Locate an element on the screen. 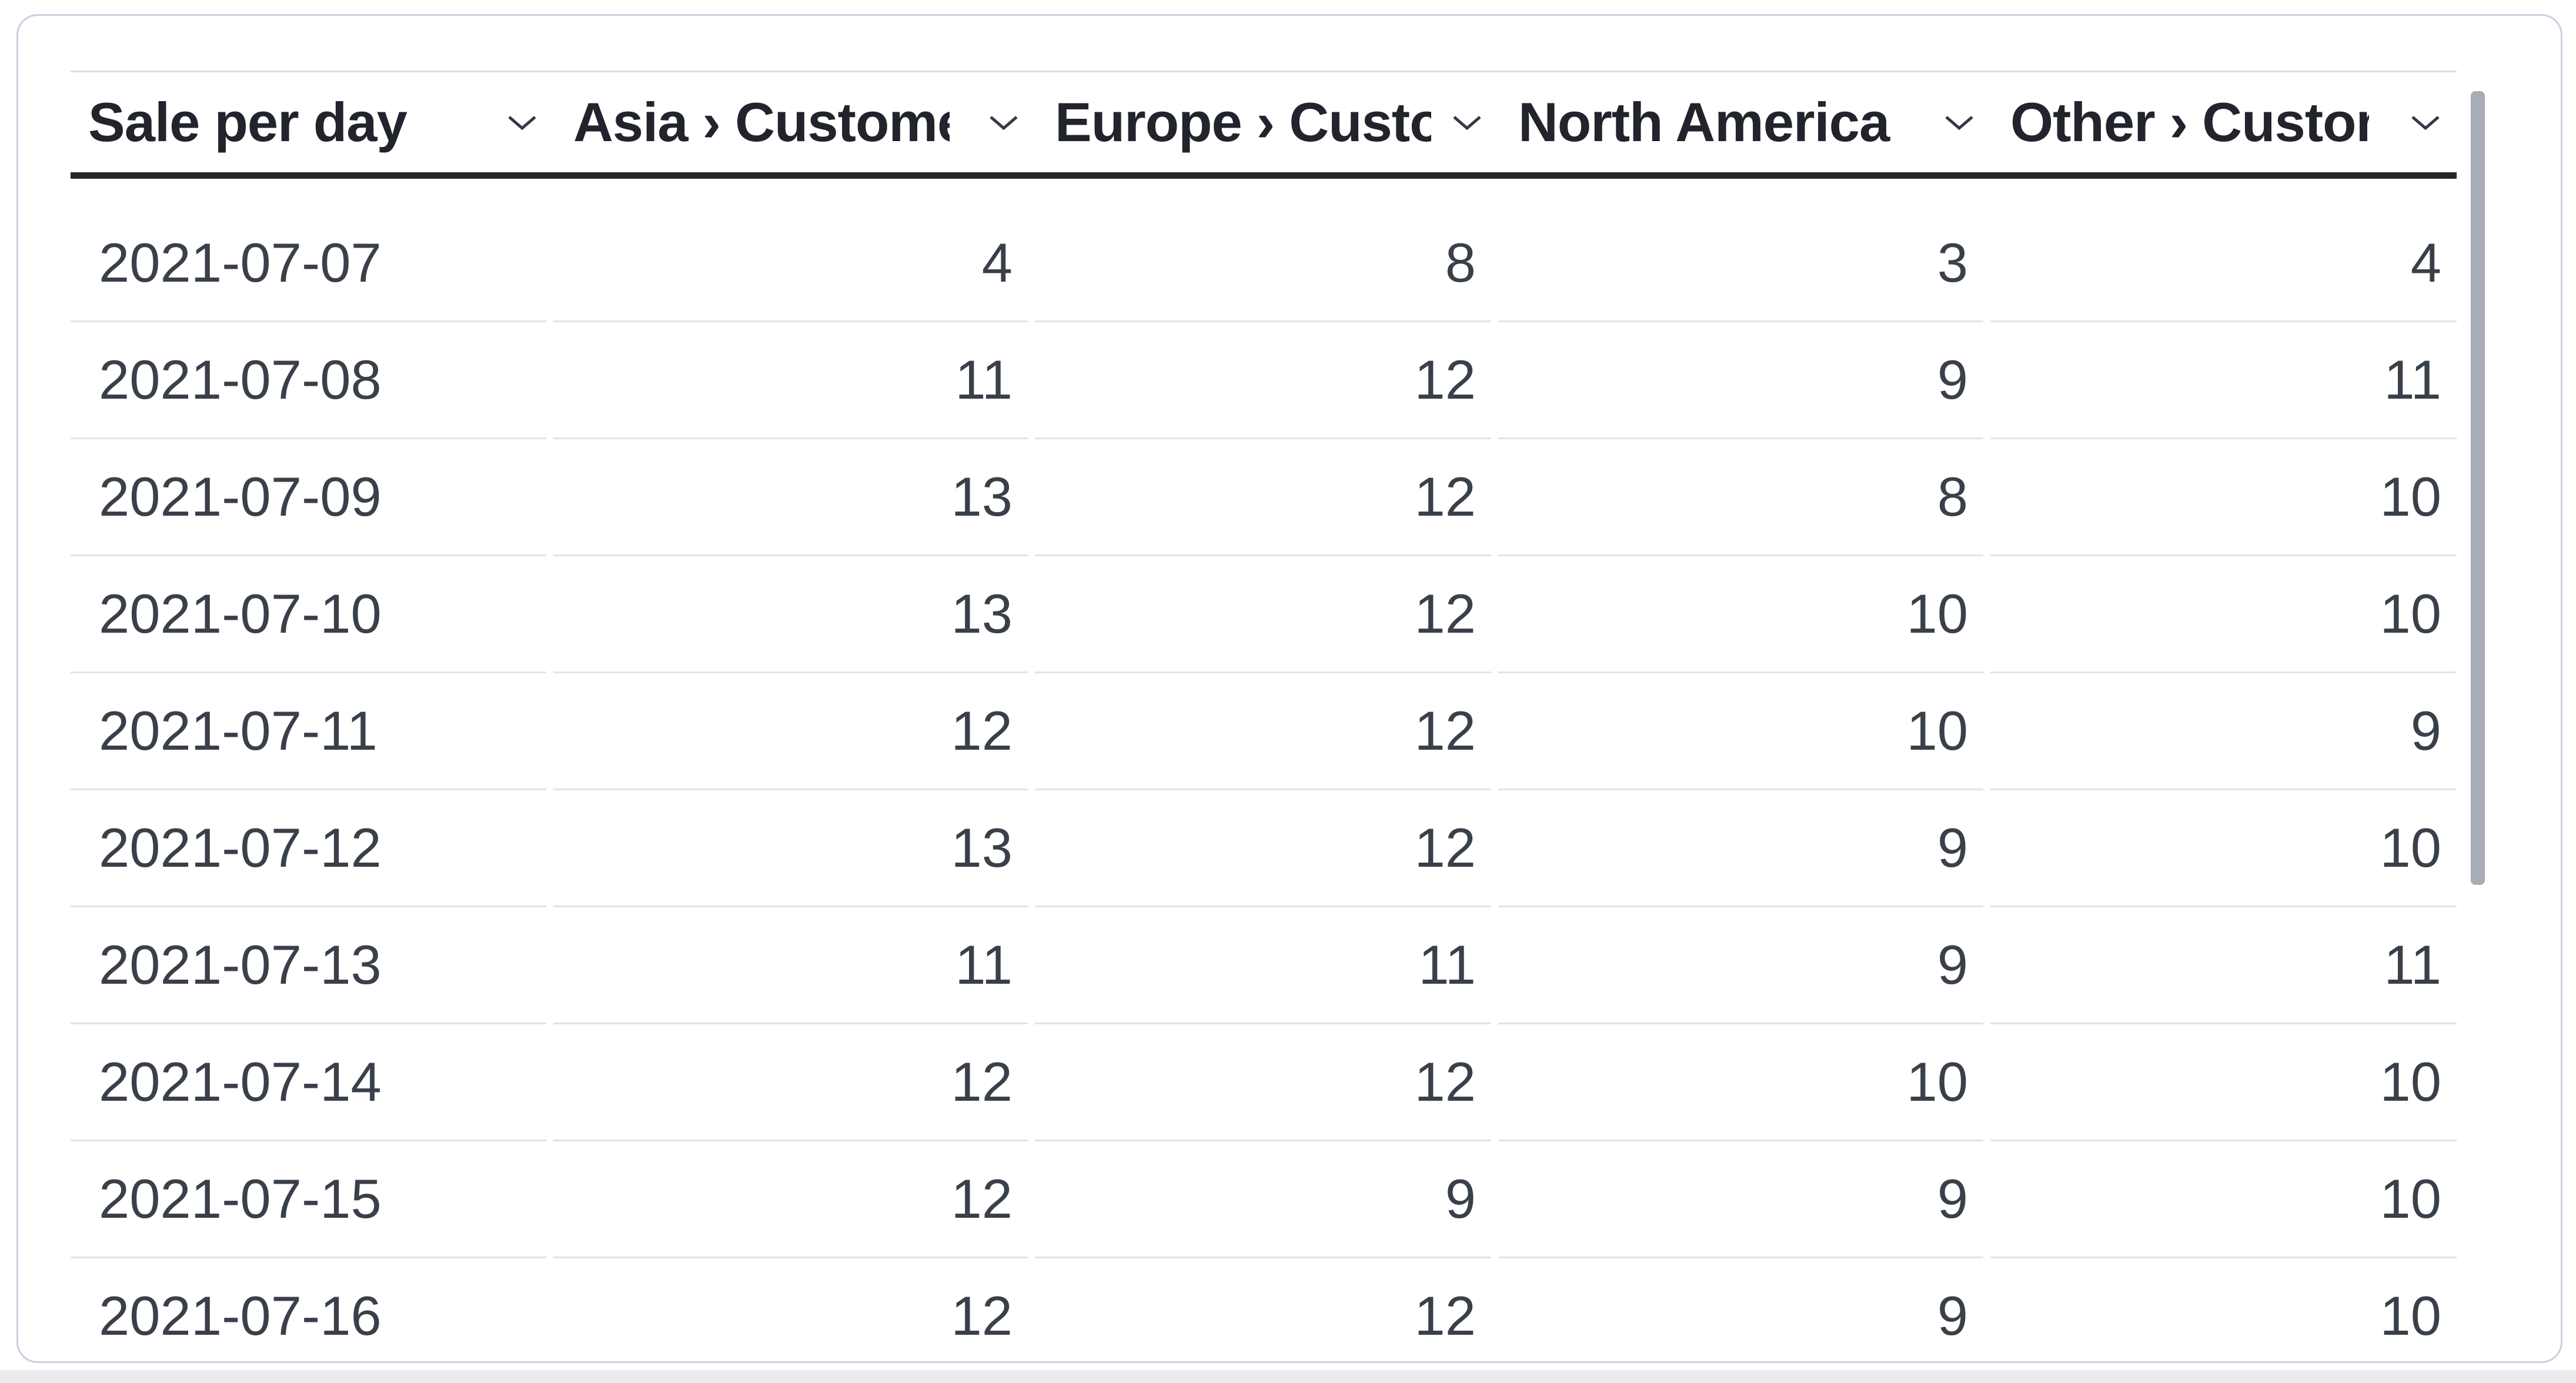  column-header-label: Asia › Customers is located at coordinates (761, 122).